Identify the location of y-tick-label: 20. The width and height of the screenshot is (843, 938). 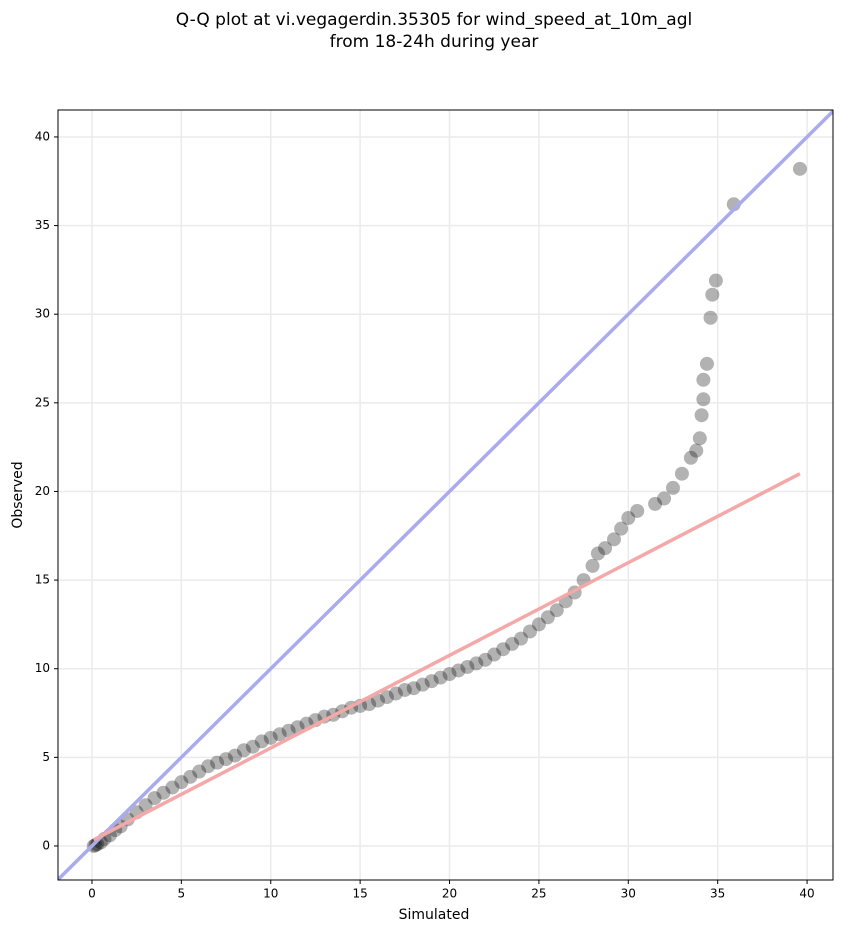
(42, 491).